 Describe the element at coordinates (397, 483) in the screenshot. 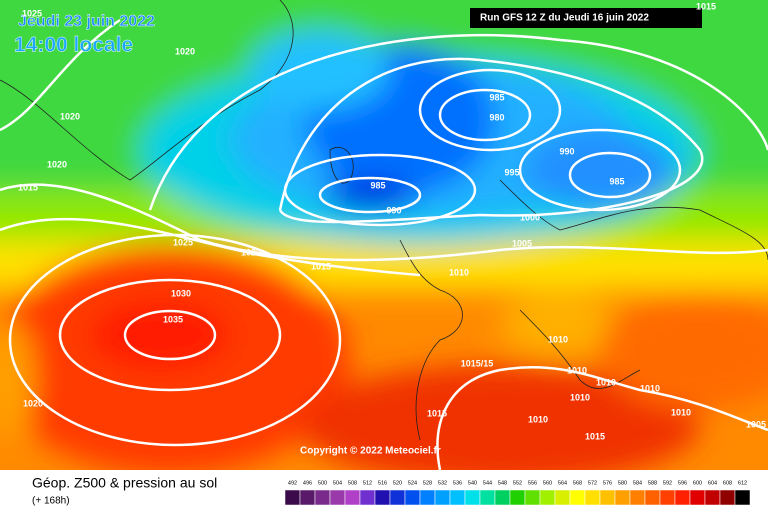

I see `legend-value: 520` at that location.